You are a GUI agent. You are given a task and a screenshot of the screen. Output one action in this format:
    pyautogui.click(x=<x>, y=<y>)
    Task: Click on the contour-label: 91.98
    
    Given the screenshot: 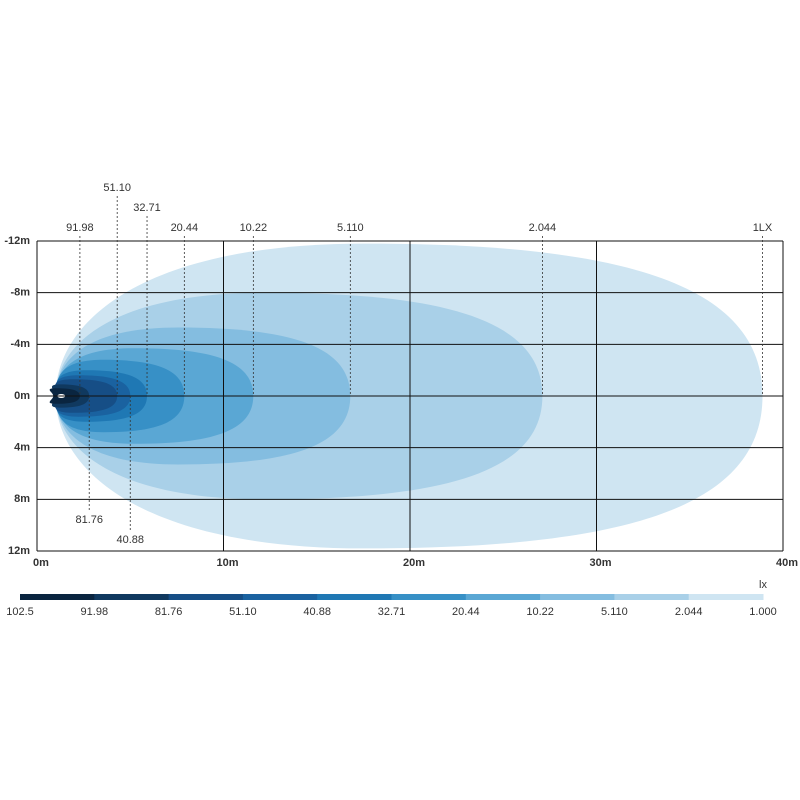 What is the action you would take?
    pyautogui.click(x=80, y=228)
    